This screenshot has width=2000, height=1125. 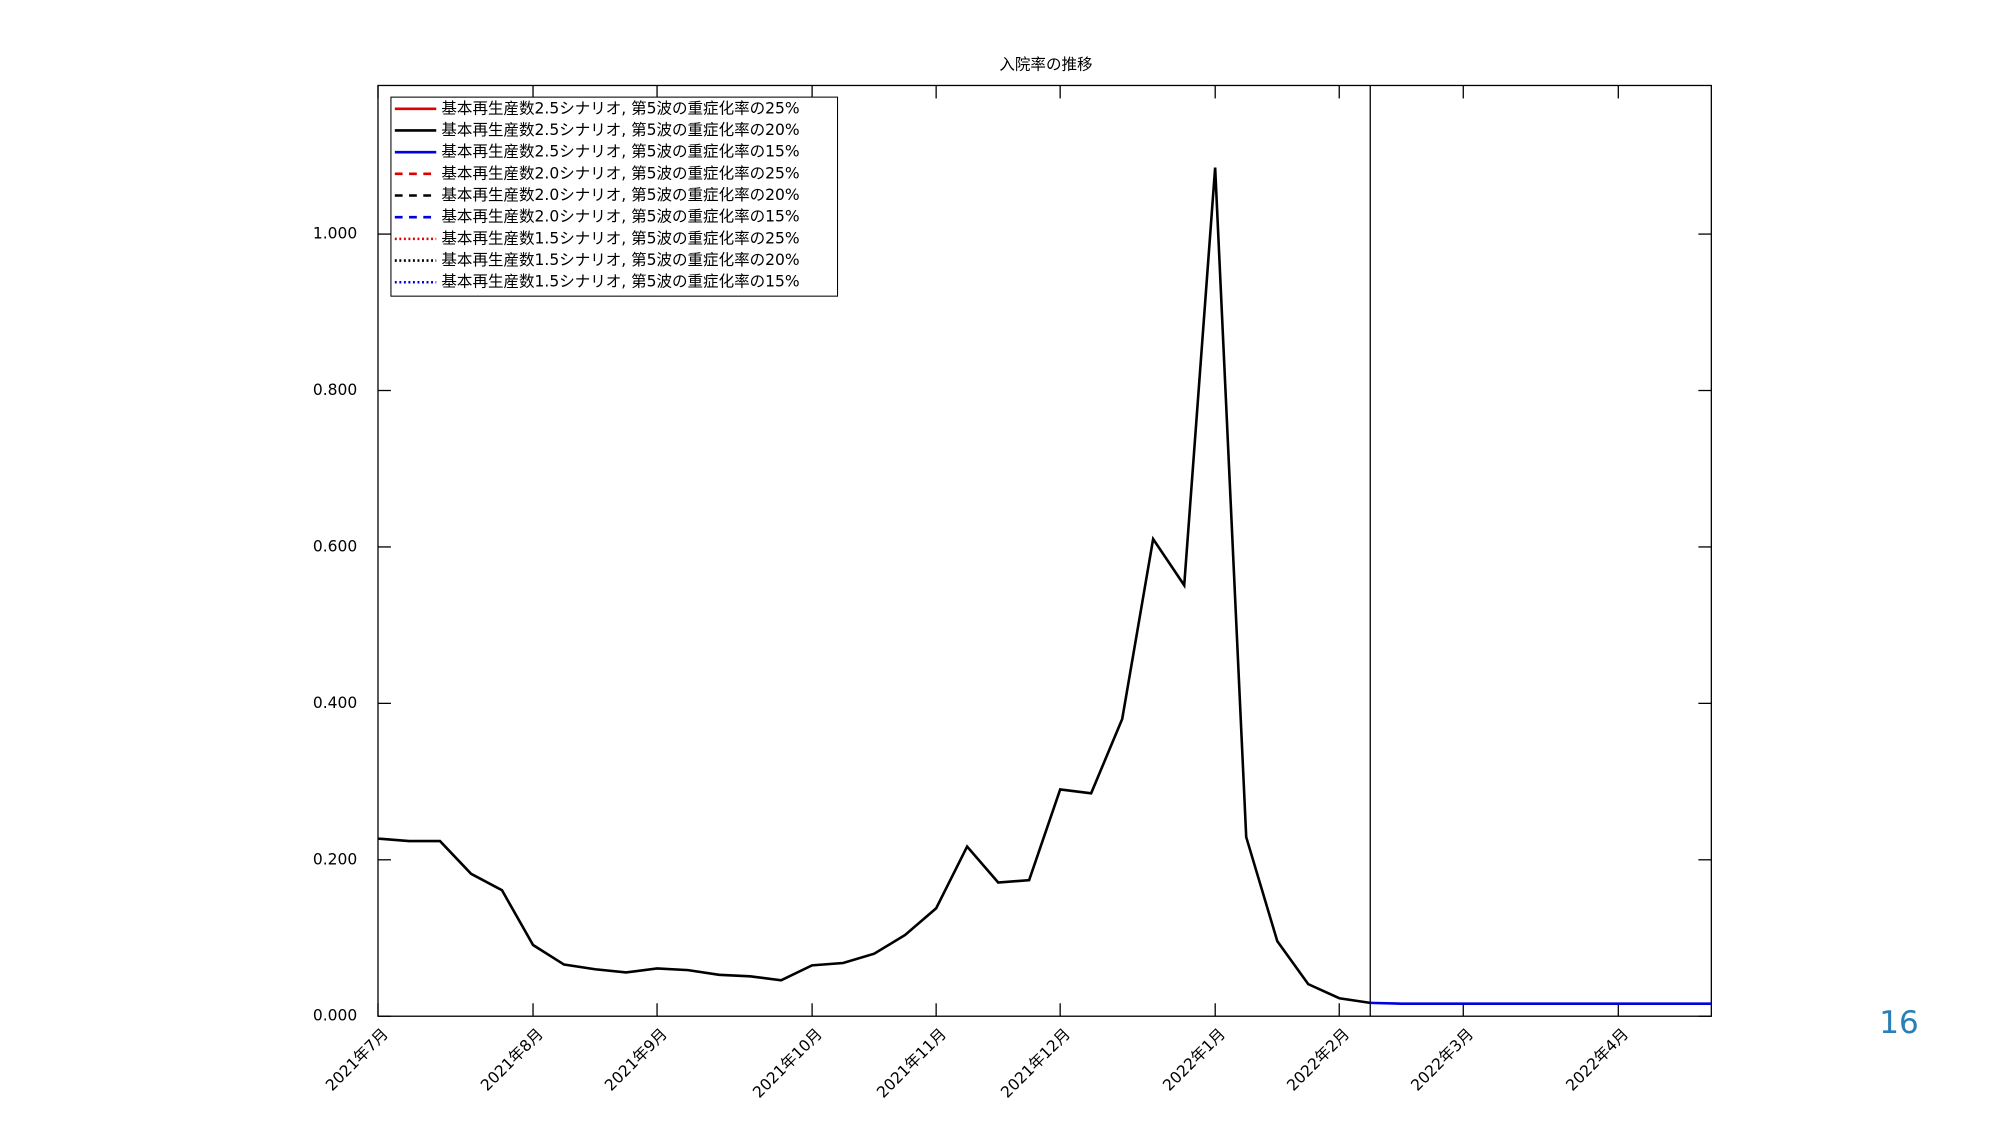 I want to click on legend-label: 基本再生産数2.5シナリオ, 第5波の重症化率の25%, so click(x=620, y=108).